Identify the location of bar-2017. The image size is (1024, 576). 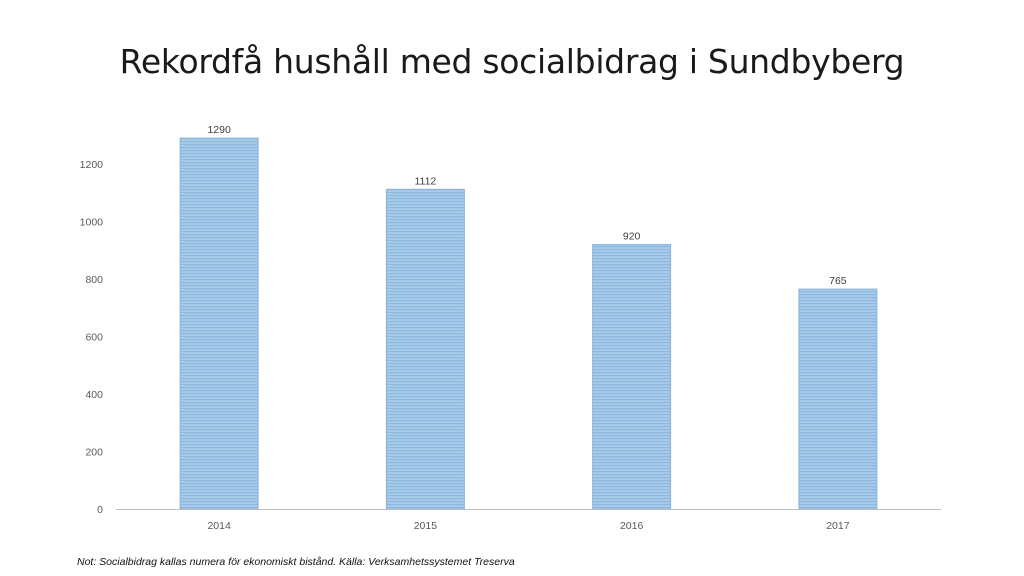
(838, 399).